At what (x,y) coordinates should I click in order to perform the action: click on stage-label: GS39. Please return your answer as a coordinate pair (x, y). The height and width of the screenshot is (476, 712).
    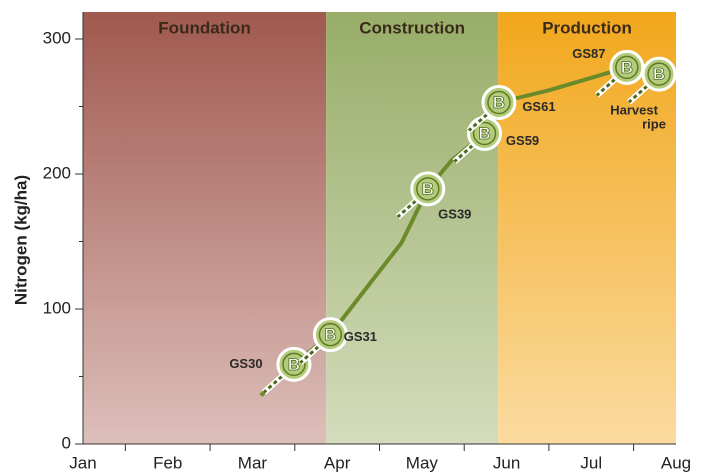
    Looking at the image, I should click on (454, 213).